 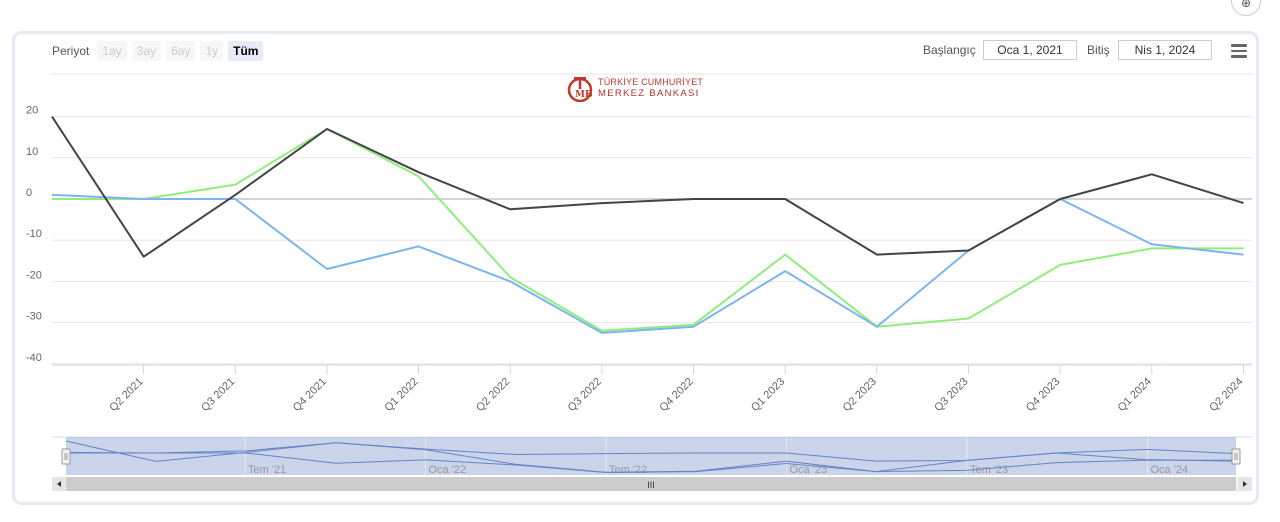 I want to click on y-tick-label: -40, so click(x=34, y=358).